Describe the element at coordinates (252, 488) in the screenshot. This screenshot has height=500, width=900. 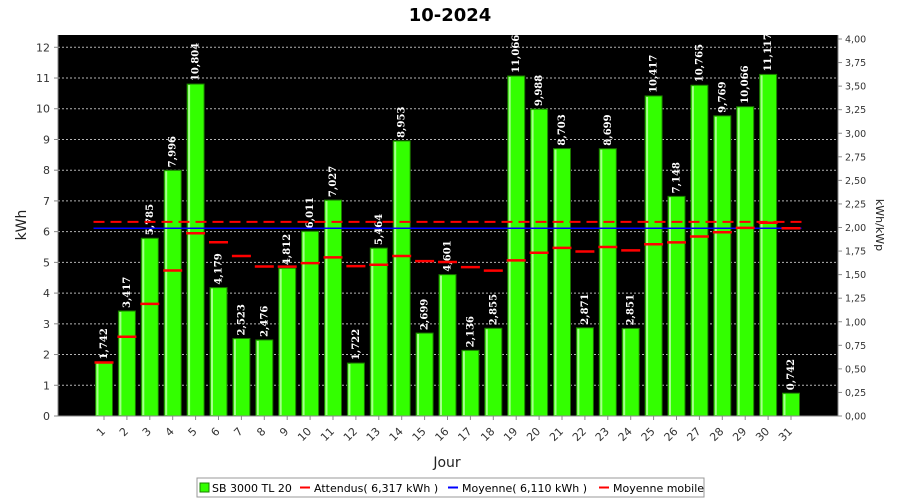
I see `legend-entry-bar: SB 3000 TL 20` at that location.